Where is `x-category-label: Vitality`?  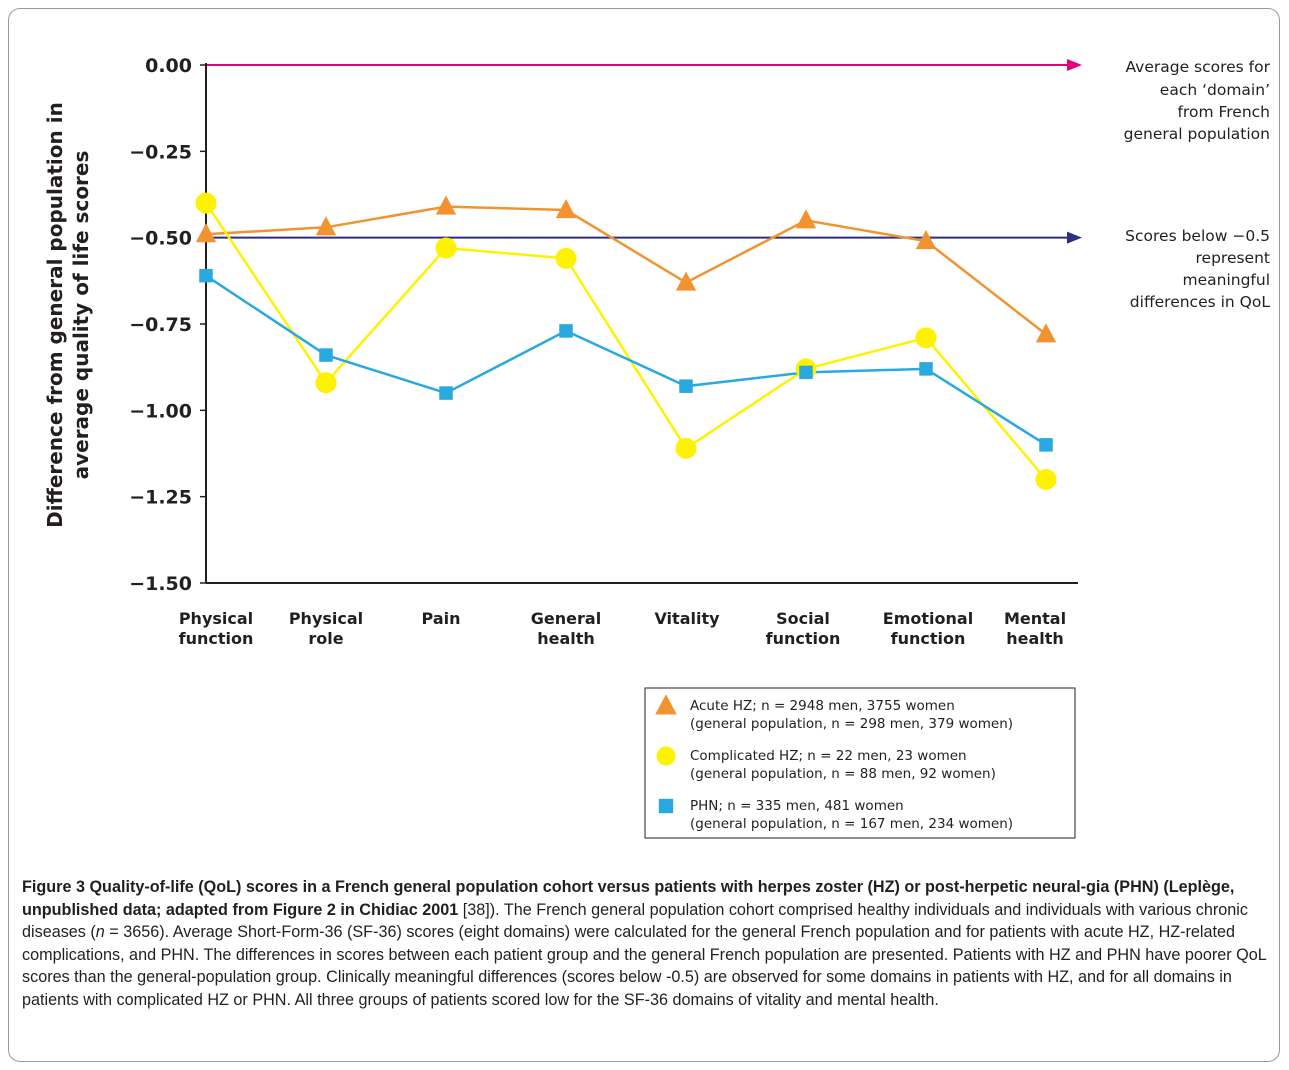 x-category-label: Vitality is located at coordinates (687, 618).